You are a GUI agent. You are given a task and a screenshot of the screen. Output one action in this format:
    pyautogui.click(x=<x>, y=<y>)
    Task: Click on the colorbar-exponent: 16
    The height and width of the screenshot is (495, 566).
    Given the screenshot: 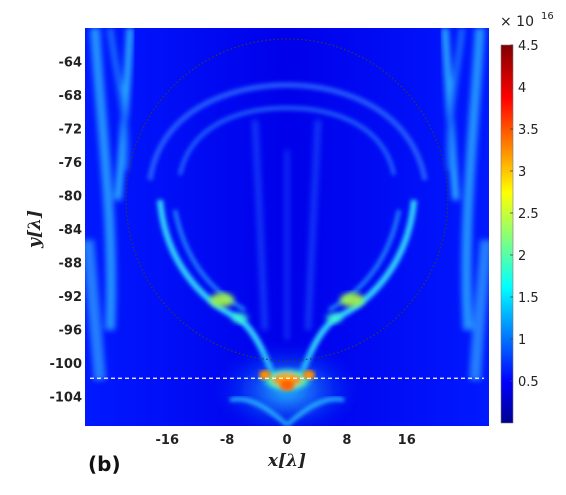 What is the action you would take?
    pyautogui.click(x=547, y=16)
    